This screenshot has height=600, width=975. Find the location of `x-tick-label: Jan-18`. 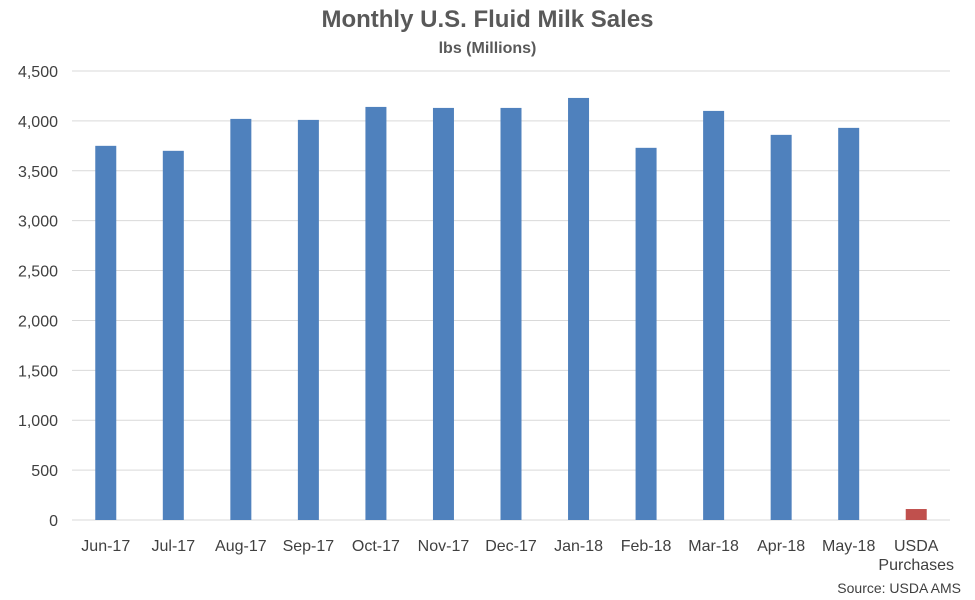

x-tick-label: Jan-18 is located at coordinates (578, 546).